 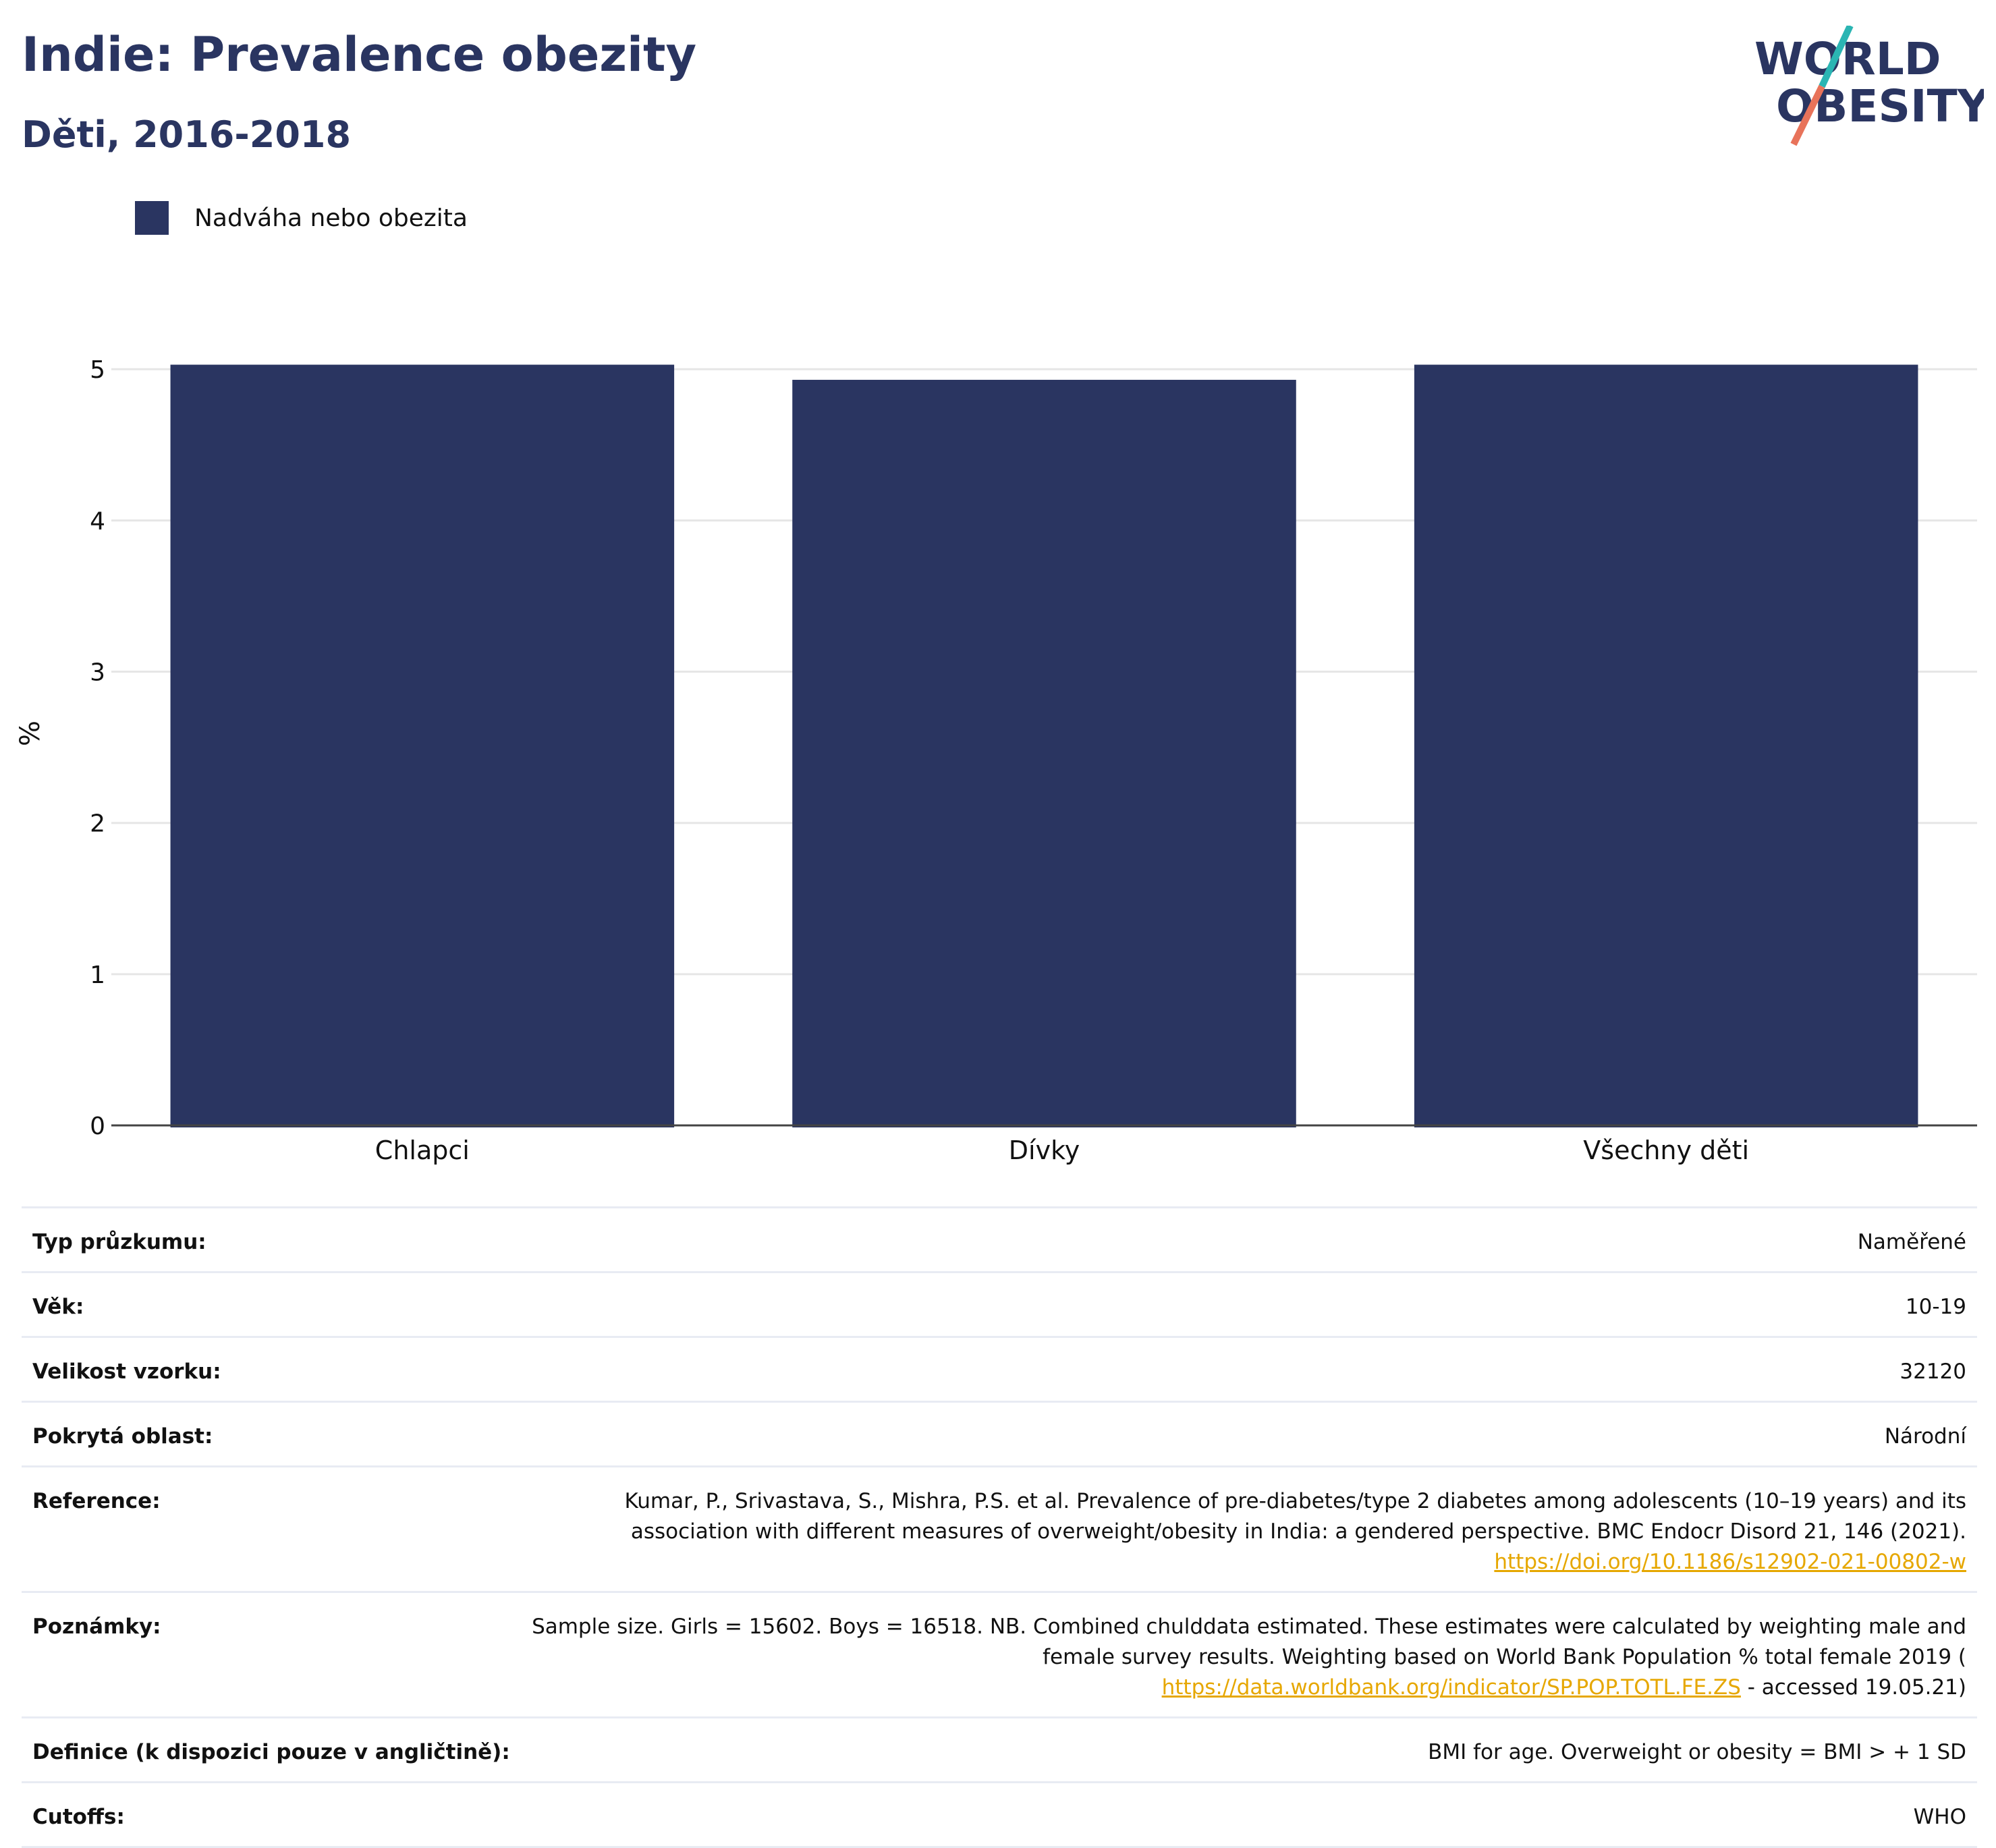 I want to click on y-tick-label: 2, so click(x=98, y=824).